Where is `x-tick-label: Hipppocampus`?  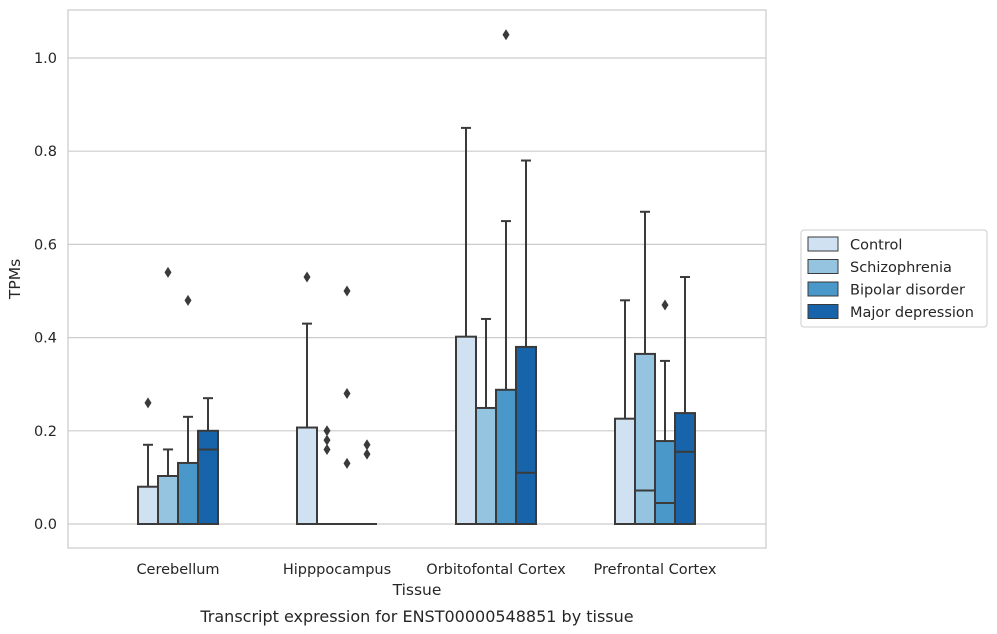 x-tick-label: Hipppocampus is located at coordinates (337, 570).